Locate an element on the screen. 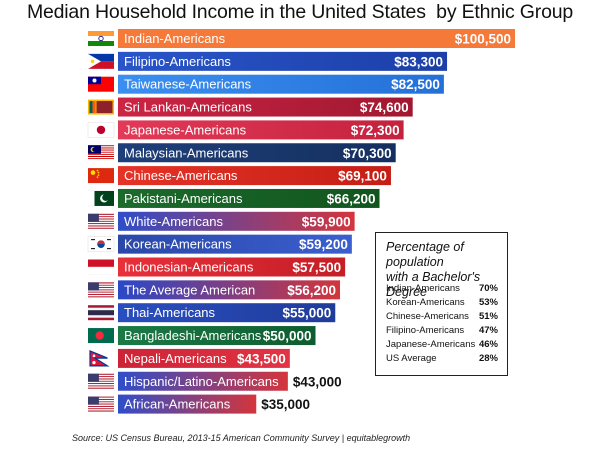 The width and height of the screenshot is (600, 450). bar-value-label: $100,500 is located at coordinates (483, 39).